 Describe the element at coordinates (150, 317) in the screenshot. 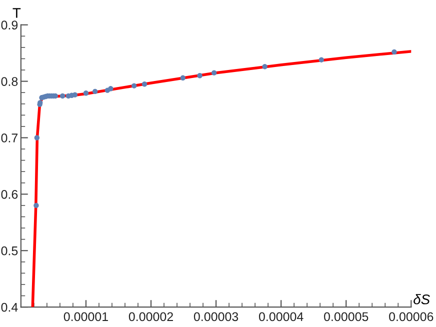

I see `x-tick-label: 0.00002` at that location.